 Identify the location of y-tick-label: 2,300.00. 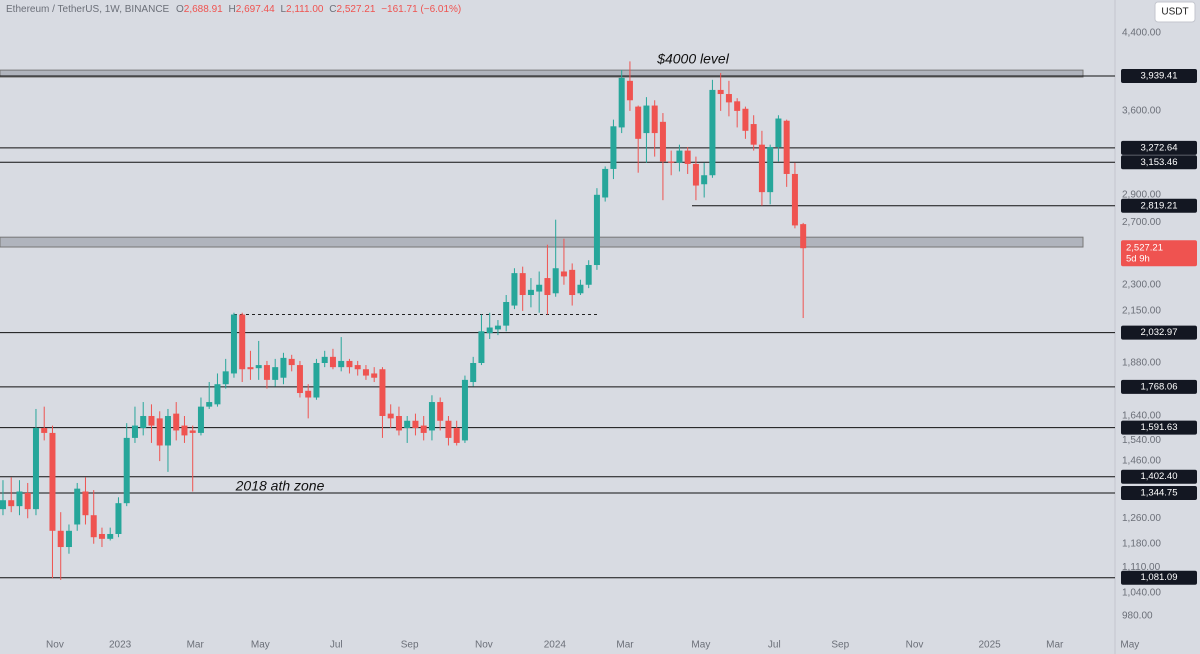
(1141, 284).